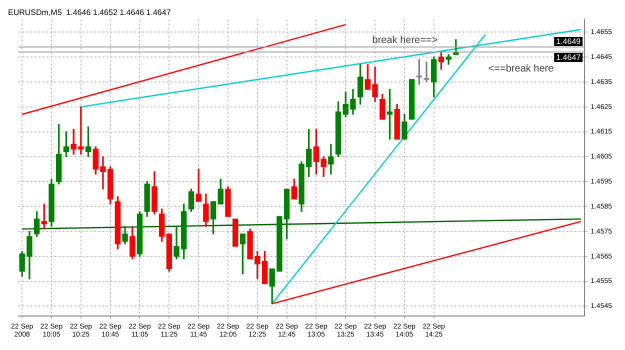 The height and width of the screenshot is (350, 625). What do you see at coordinates (90, 13) in the screenshot?
I see `chart-title: EURUSDm,M5 1.4646 1.4652 1.4646 1.4647` at bounding box center [90, 13].